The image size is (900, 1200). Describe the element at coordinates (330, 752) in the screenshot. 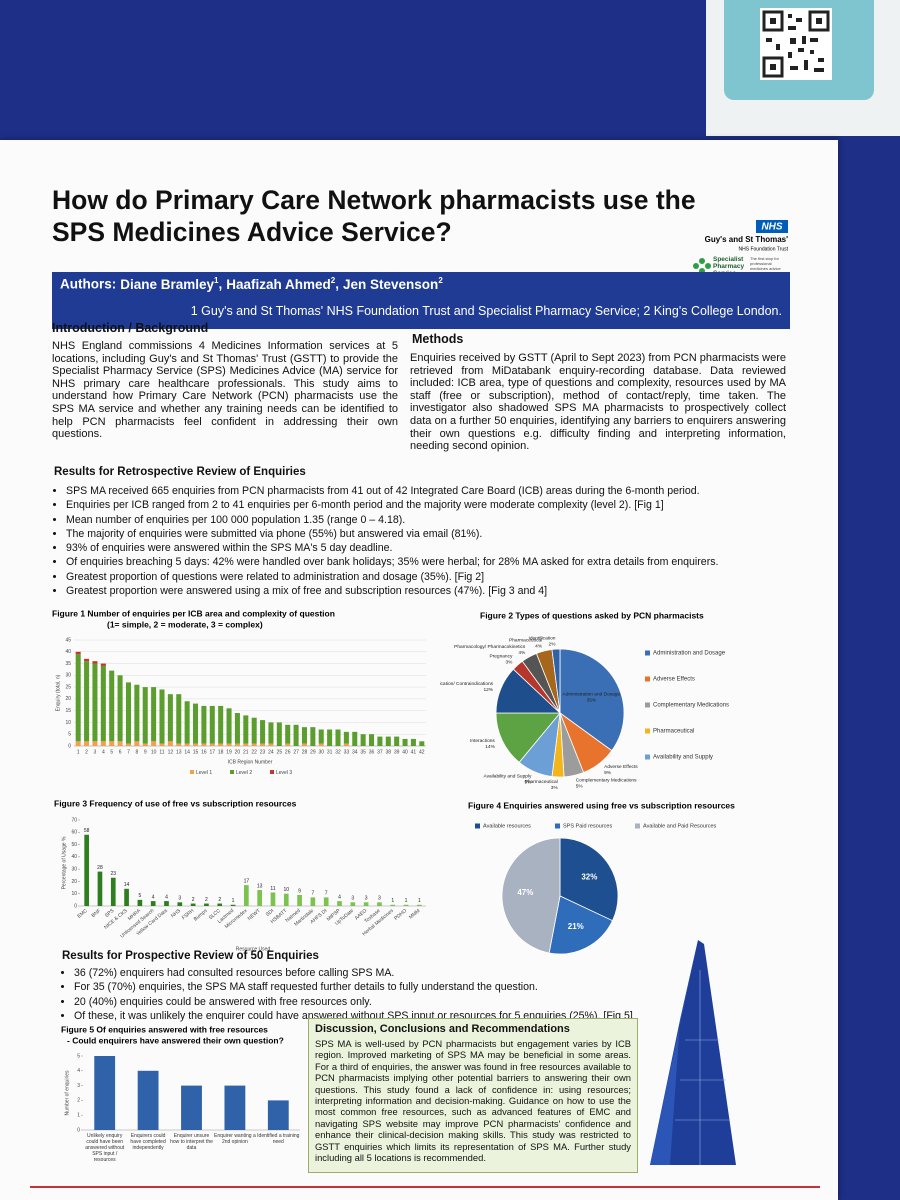

I see `x-tick-label: 31` at that location.